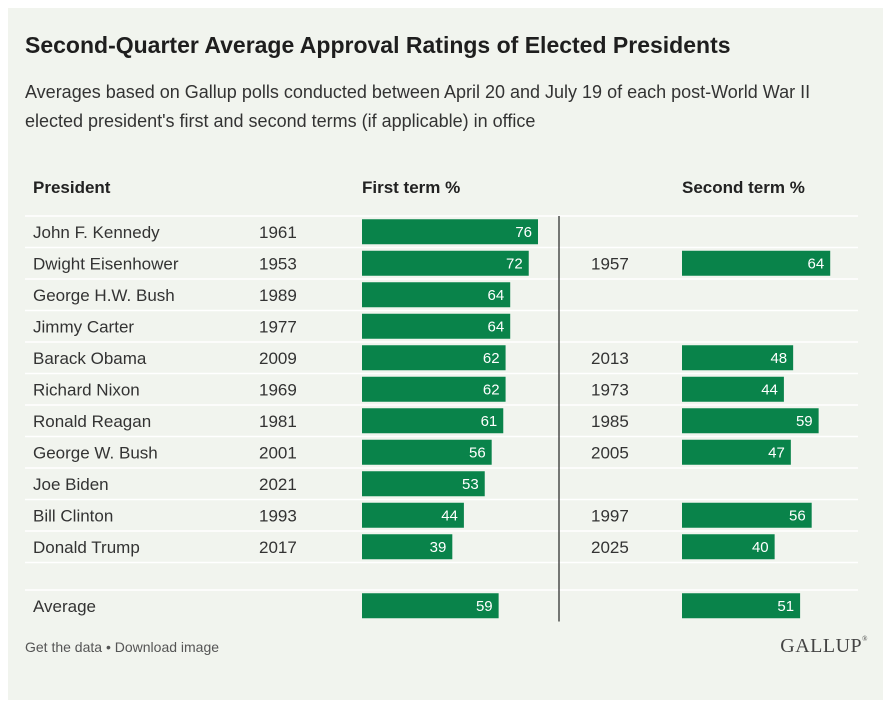 The height and width of the screenshot is (711, 893). I want to click on first-term-value-4: 62, so click(491, 358).